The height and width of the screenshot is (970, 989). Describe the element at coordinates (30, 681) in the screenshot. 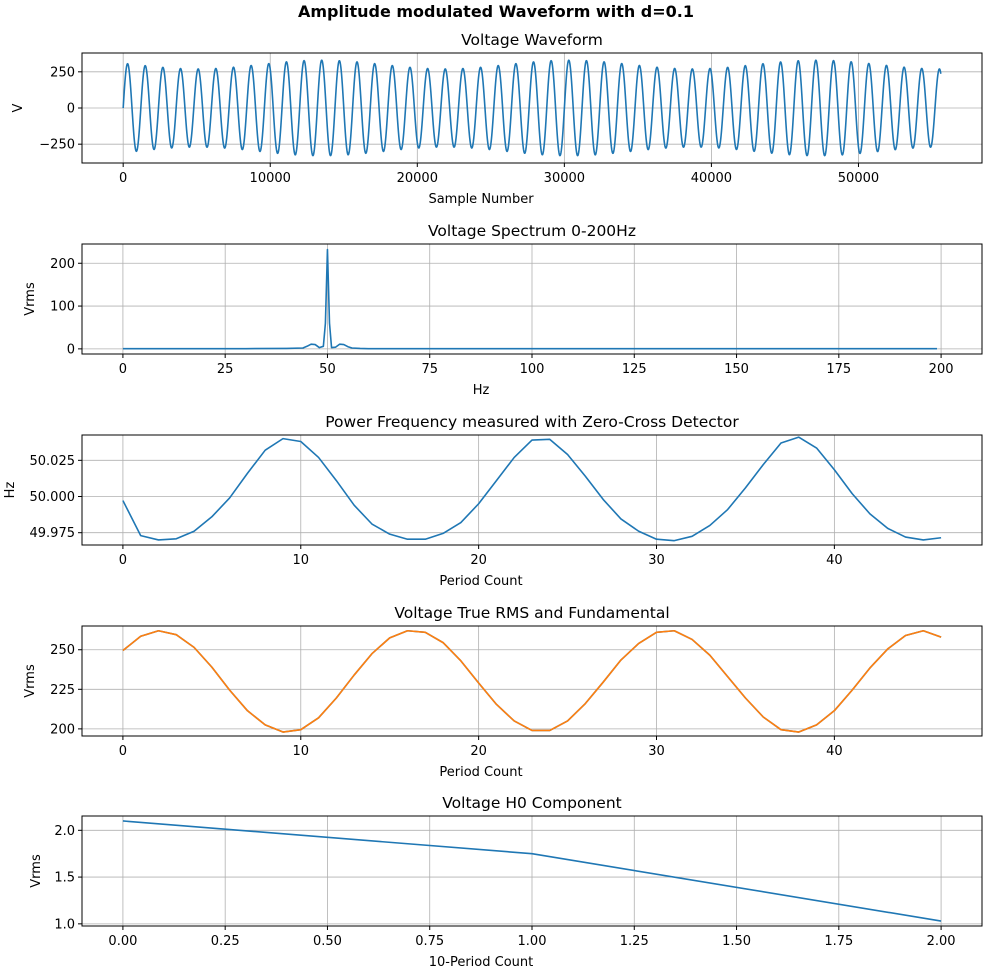

I see `subplot-4-ylabel: Vrms` at that location.